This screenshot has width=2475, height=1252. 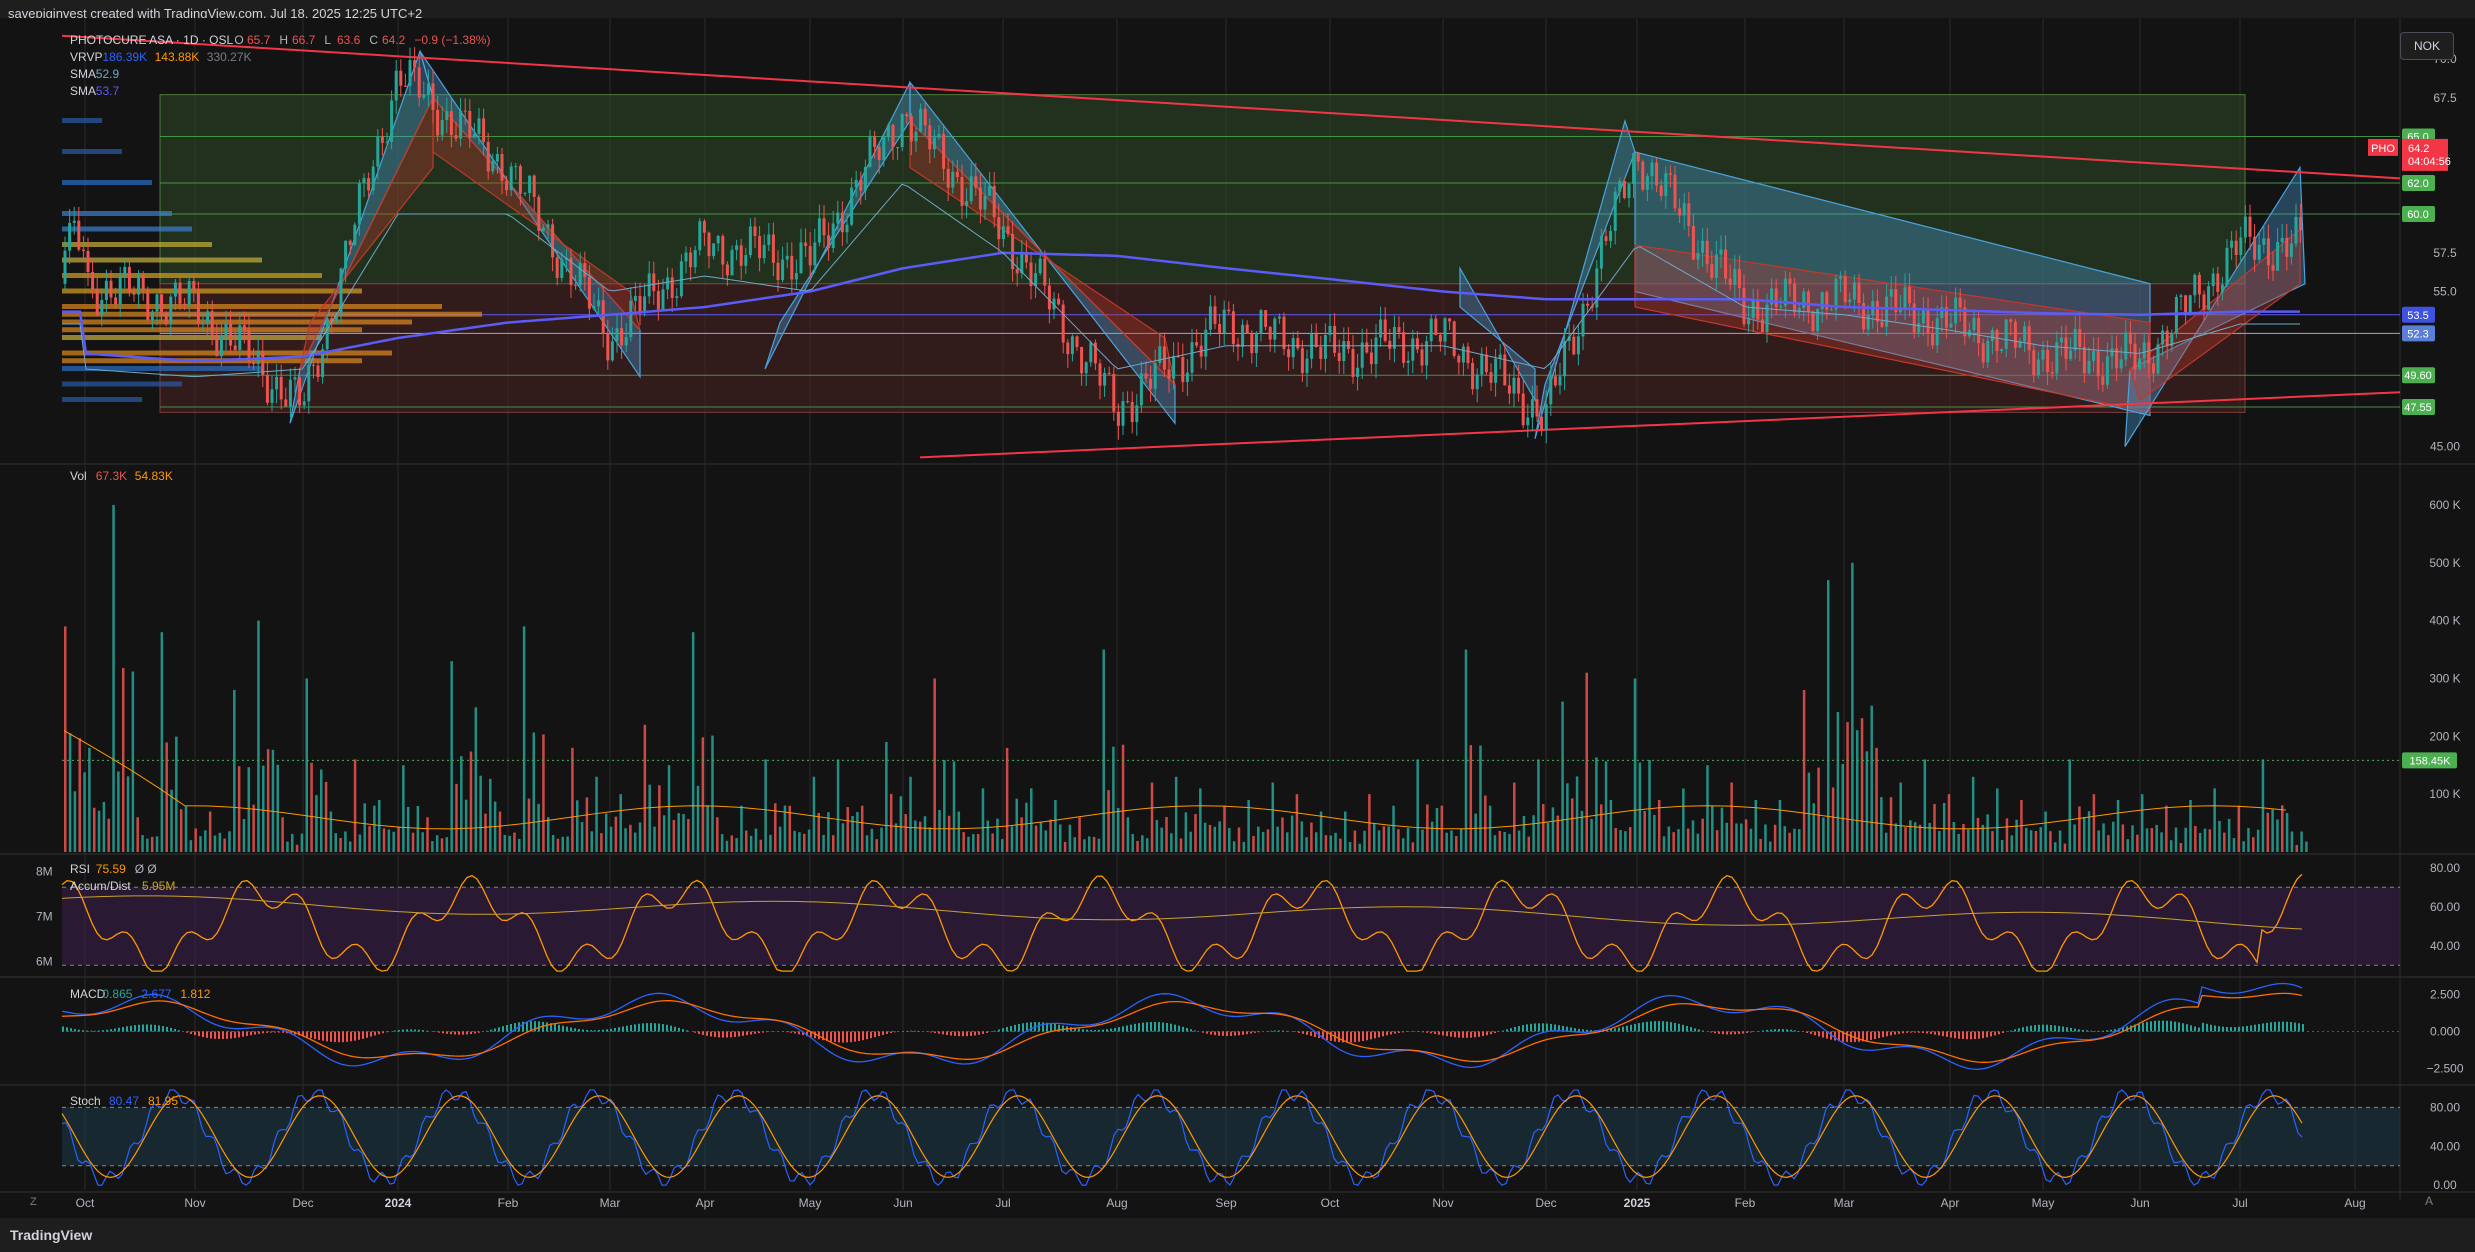 What do you see at coordinates (85, 1203) in the screenshot?
I see `x-axis-label: Oct` at bounding box center [85, 1203].